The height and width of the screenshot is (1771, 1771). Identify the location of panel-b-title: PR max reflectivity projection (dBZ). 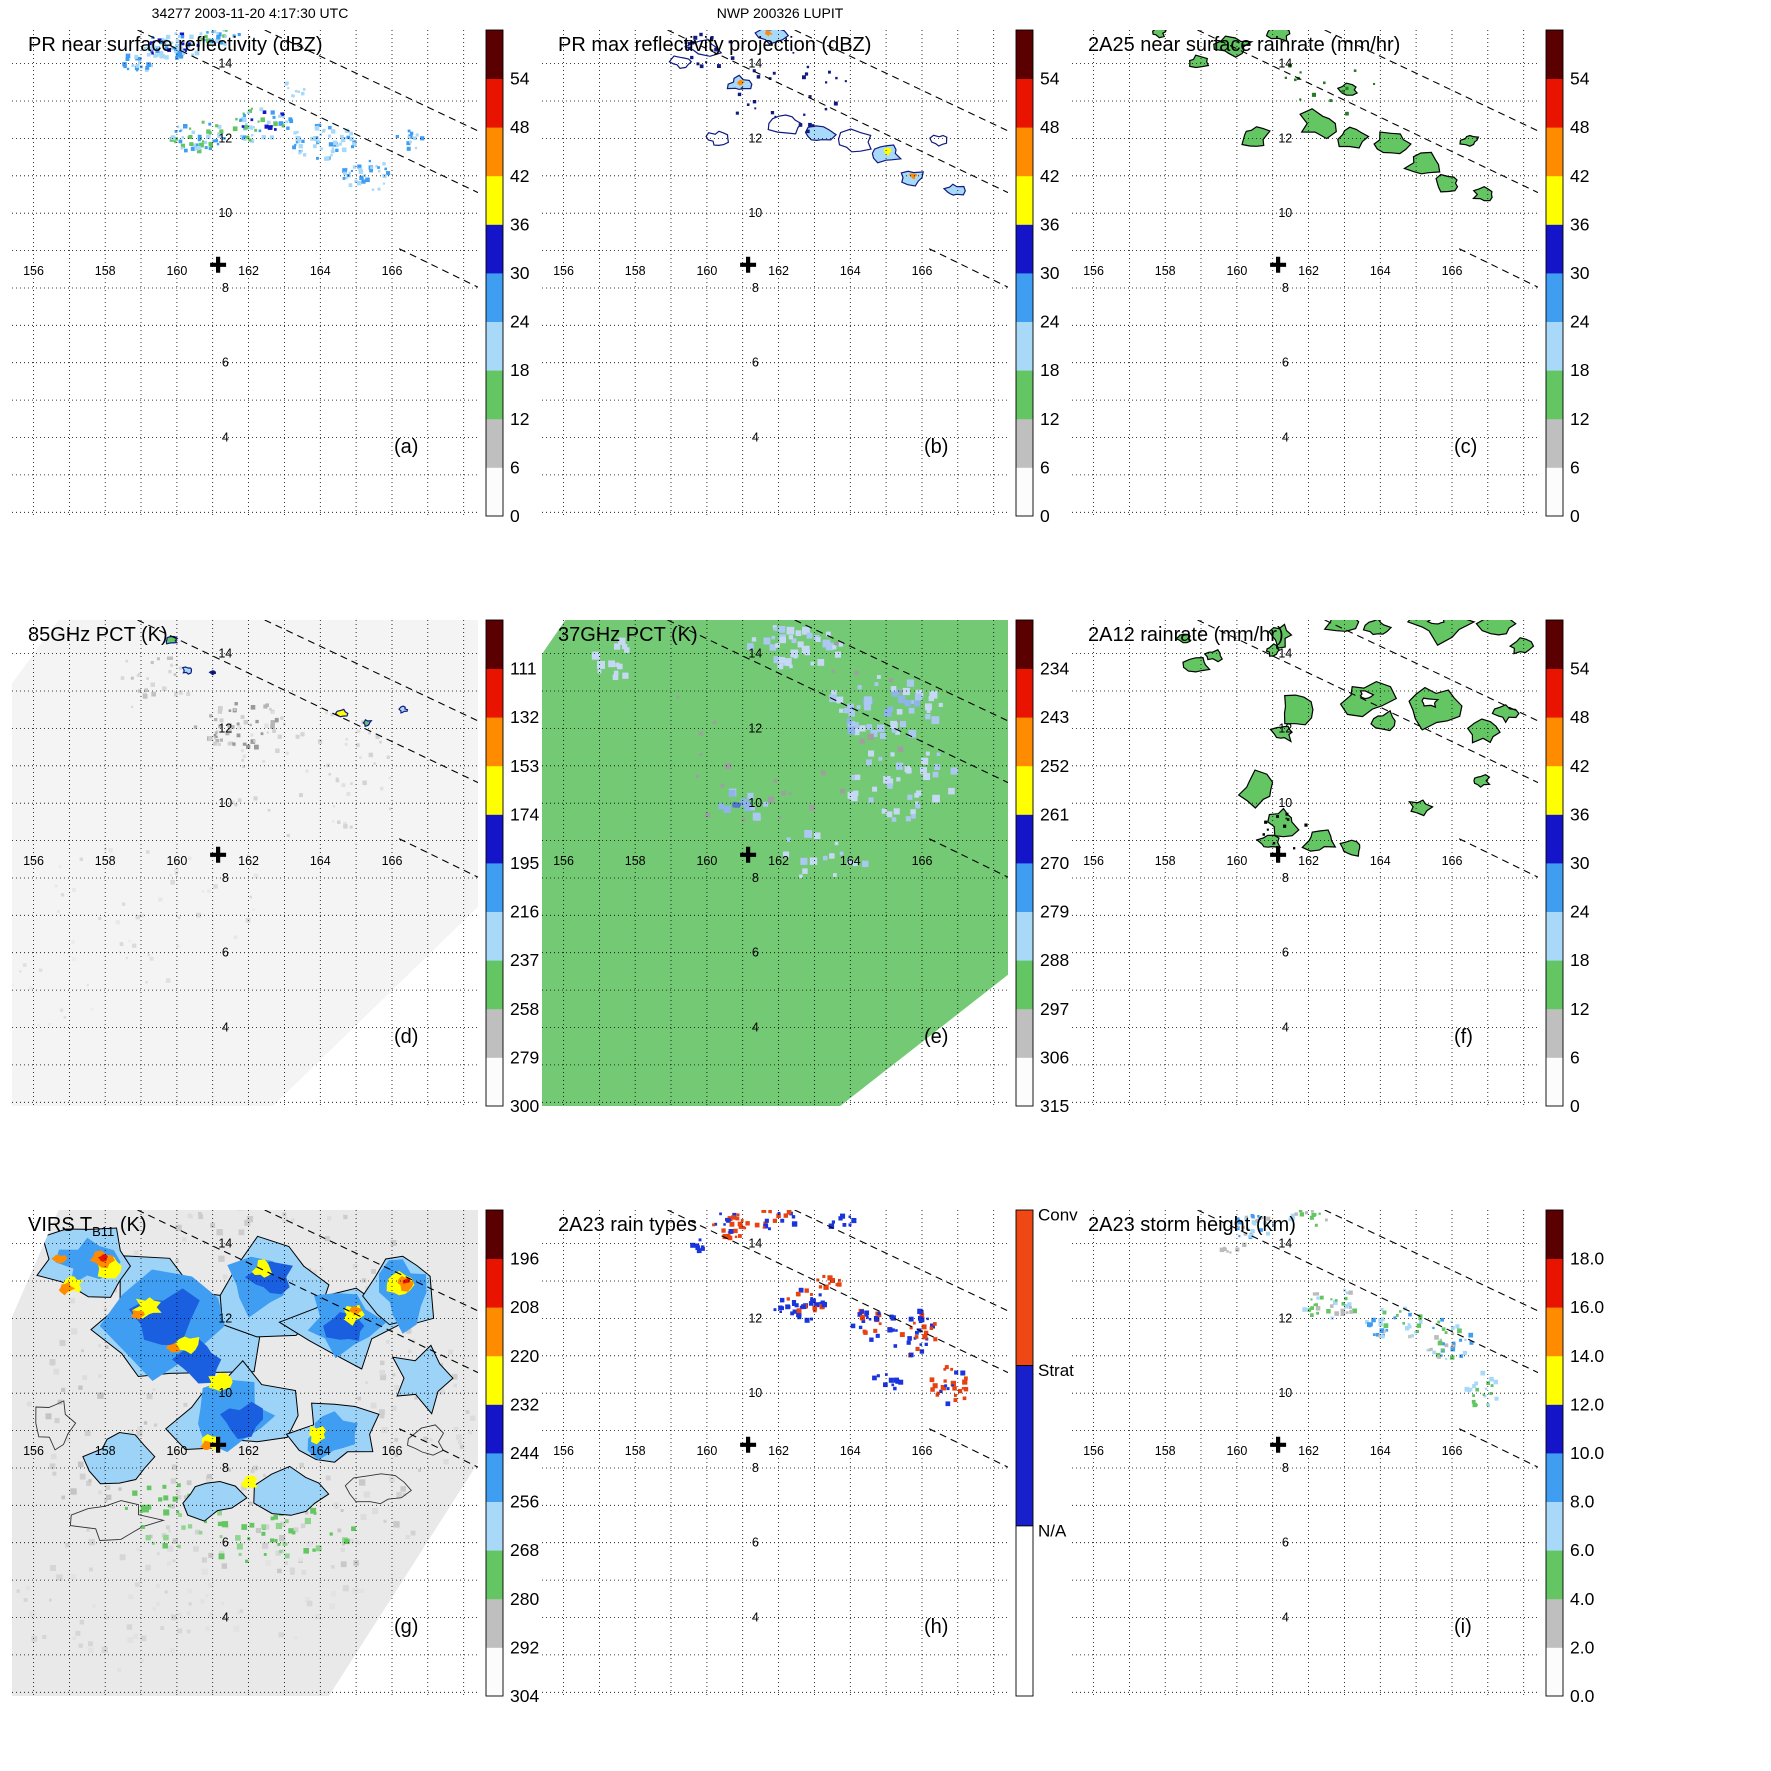
(715, 45).